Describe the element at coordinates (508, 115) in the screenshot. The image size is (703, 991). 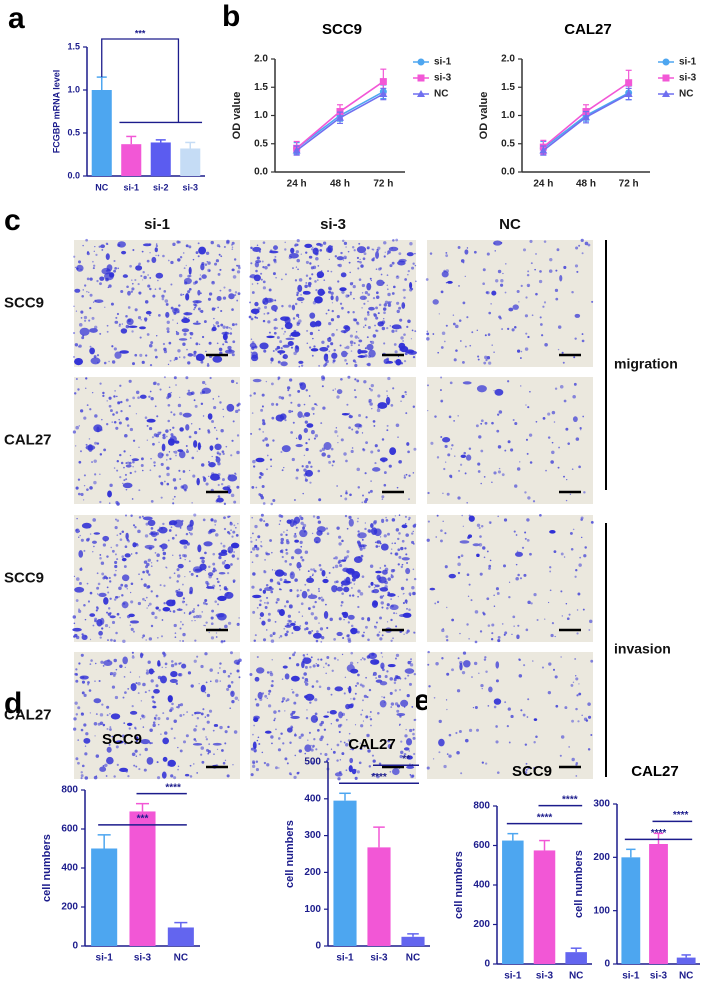
I see `y-tick-label: 1.0` at that location.